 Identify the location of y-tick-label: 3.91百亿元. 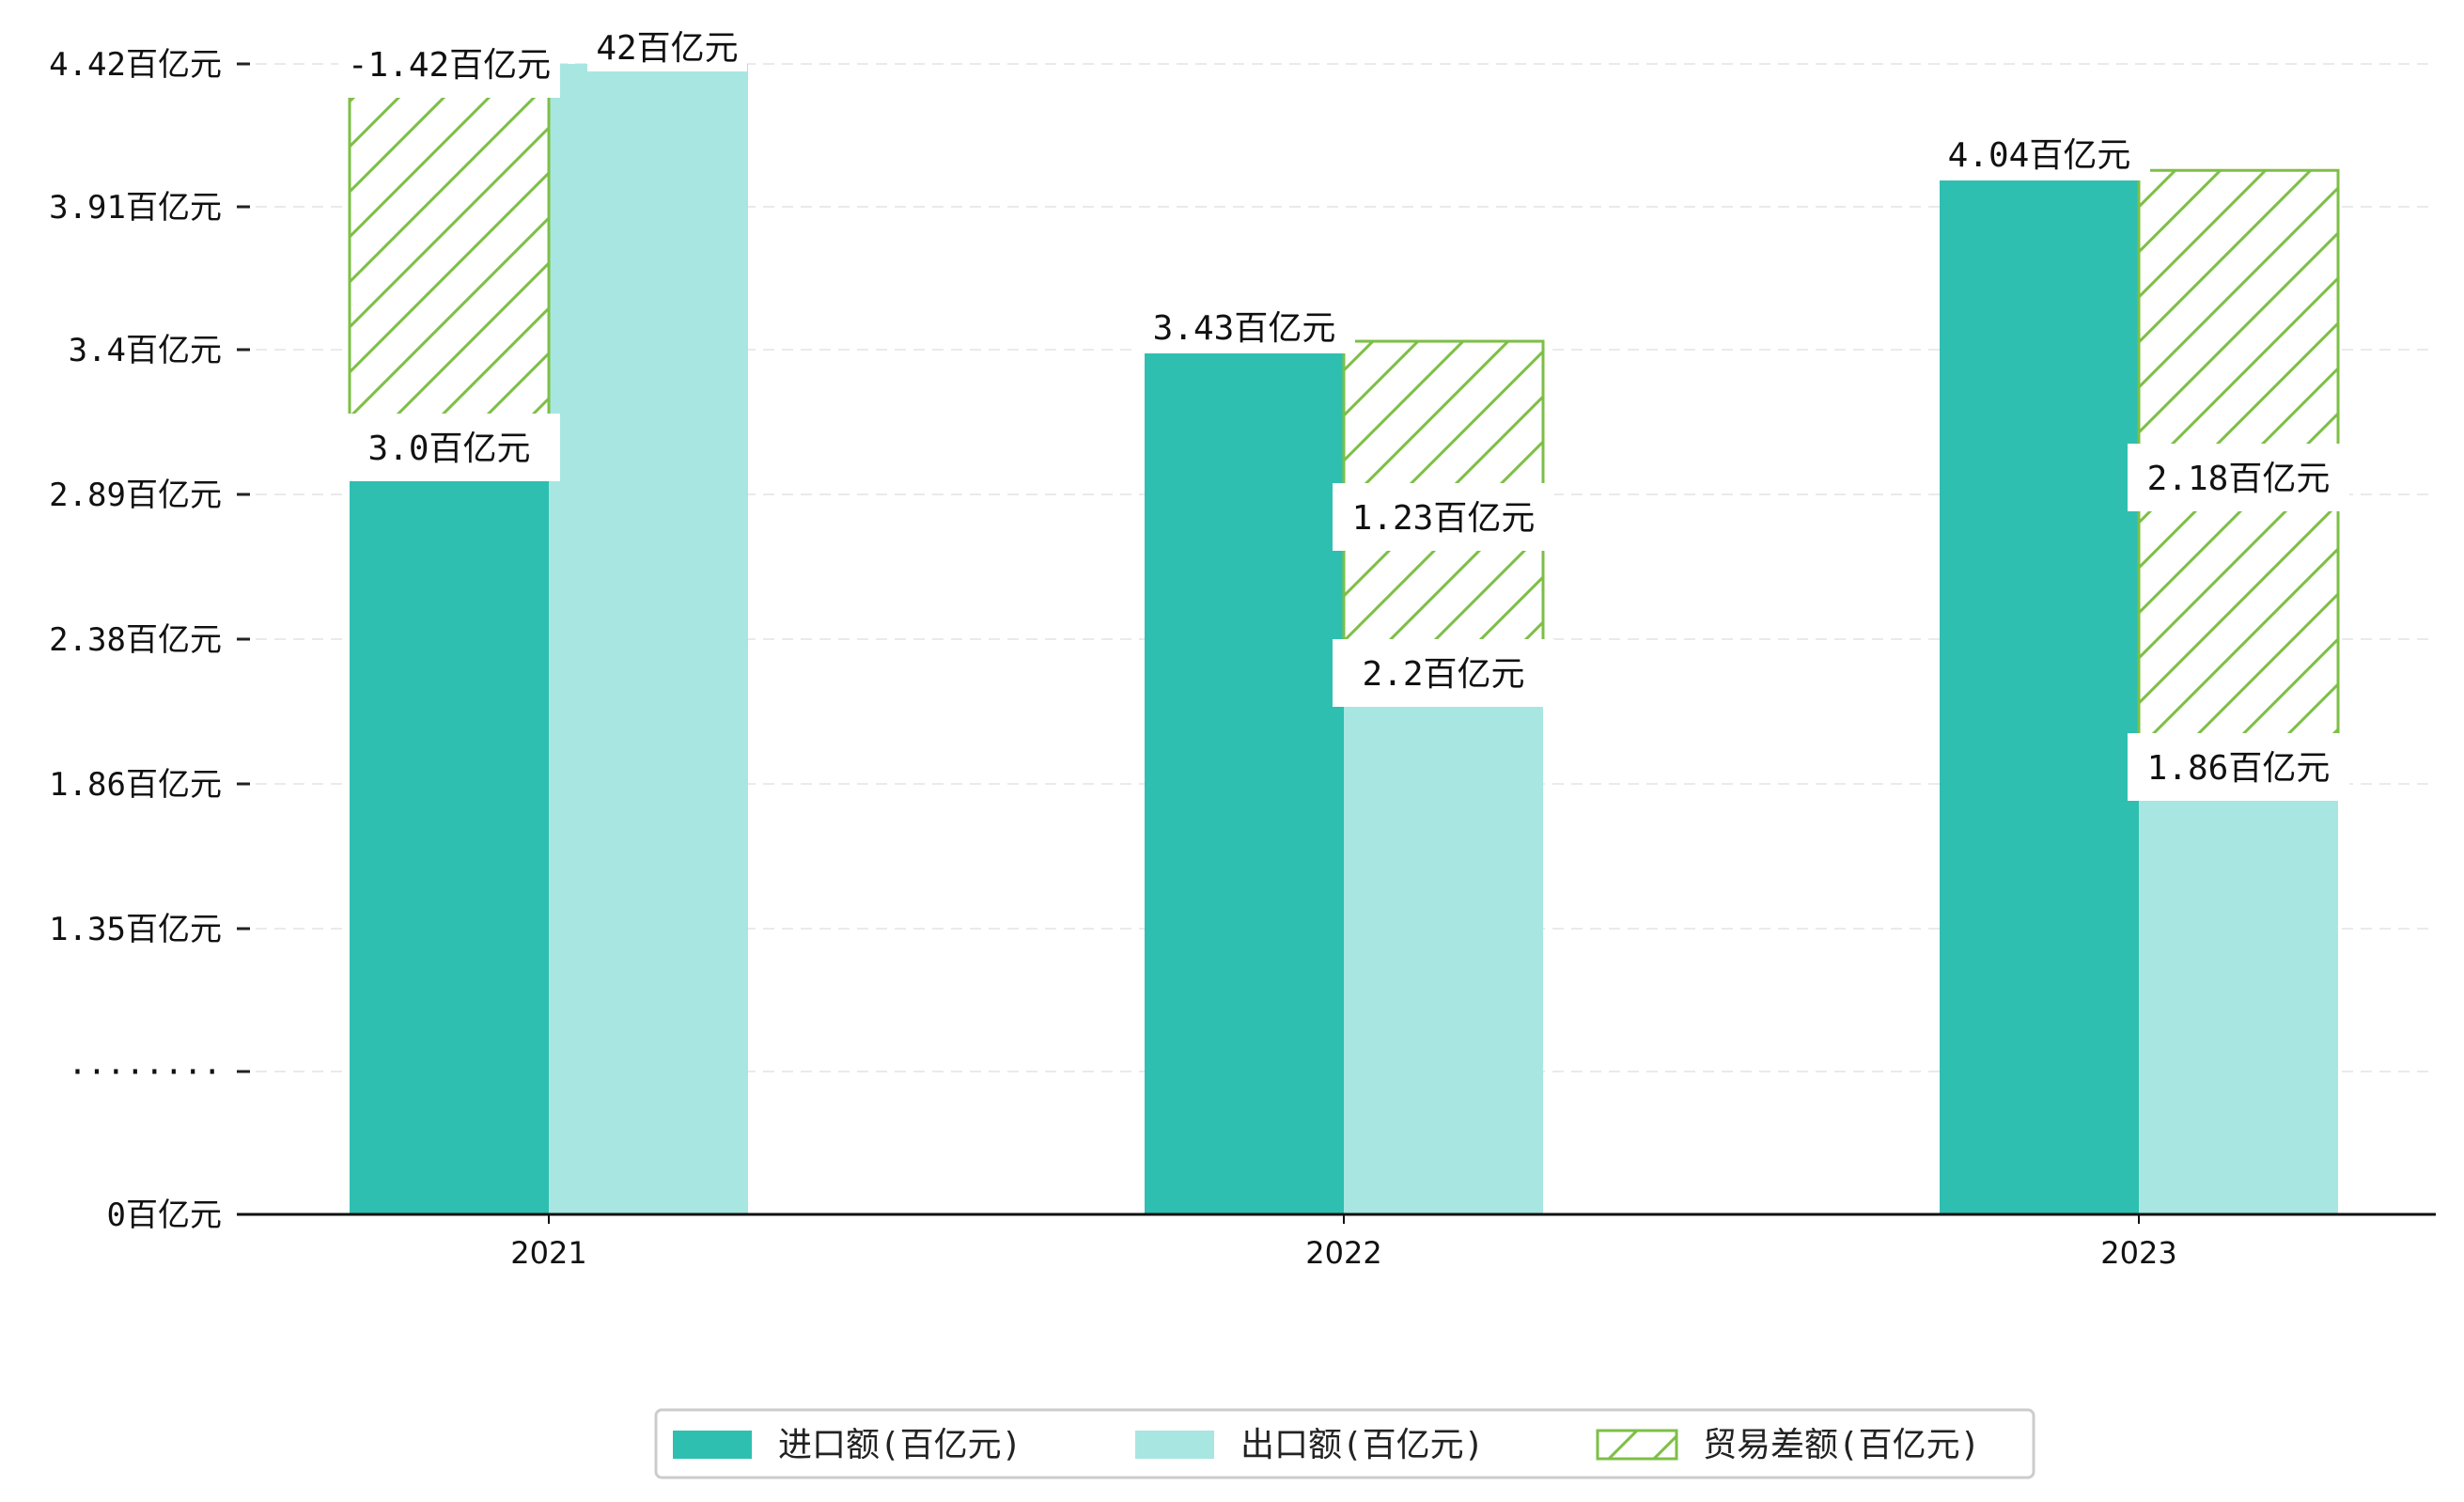
(135, 208).